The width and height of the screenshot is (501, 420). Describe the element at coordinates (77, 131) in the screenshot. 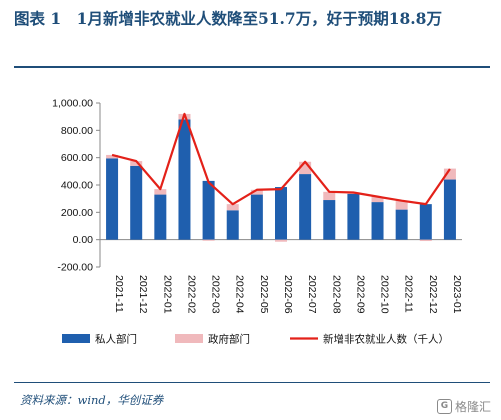

I see `y-tick-label: 800.00` at that location.